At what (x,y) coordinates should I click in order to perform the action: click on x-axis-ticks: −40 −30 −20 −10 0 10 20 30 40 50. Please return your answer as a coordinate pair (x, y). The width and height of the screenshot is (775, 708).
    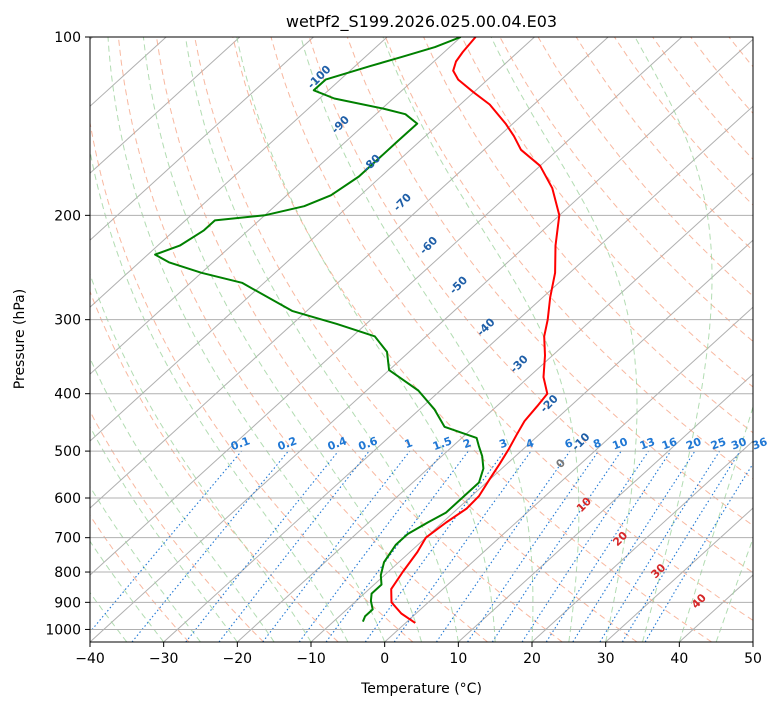
    Looking at the image, I should click on (418, 654).